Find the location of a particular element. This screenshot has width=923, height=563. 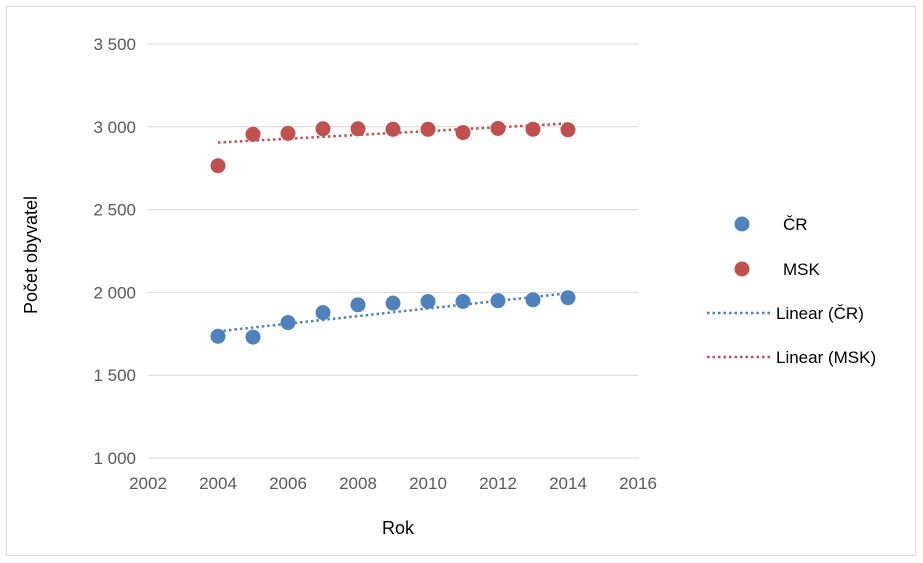

x-tick-label: 2016 is located at coordinates (638, 483).